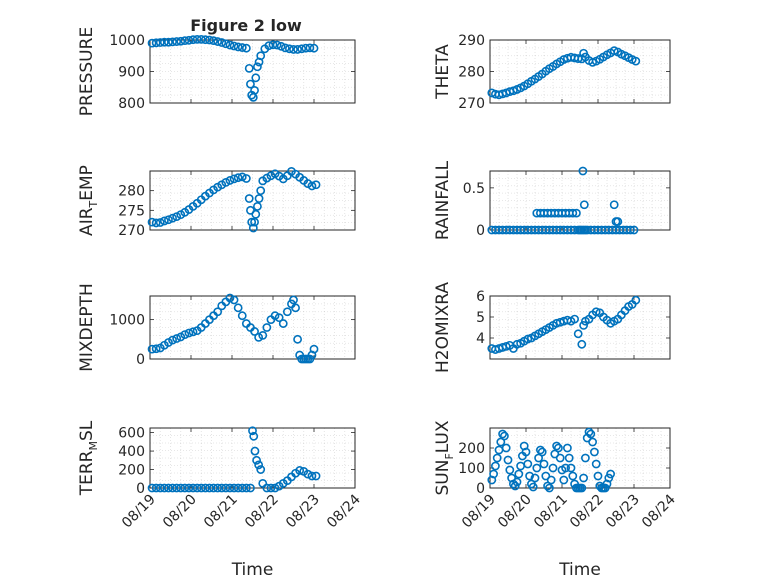 The image size is (778, 587). I want to click on subplot-theta: 270 280 290 THETA, so click(552, 72).